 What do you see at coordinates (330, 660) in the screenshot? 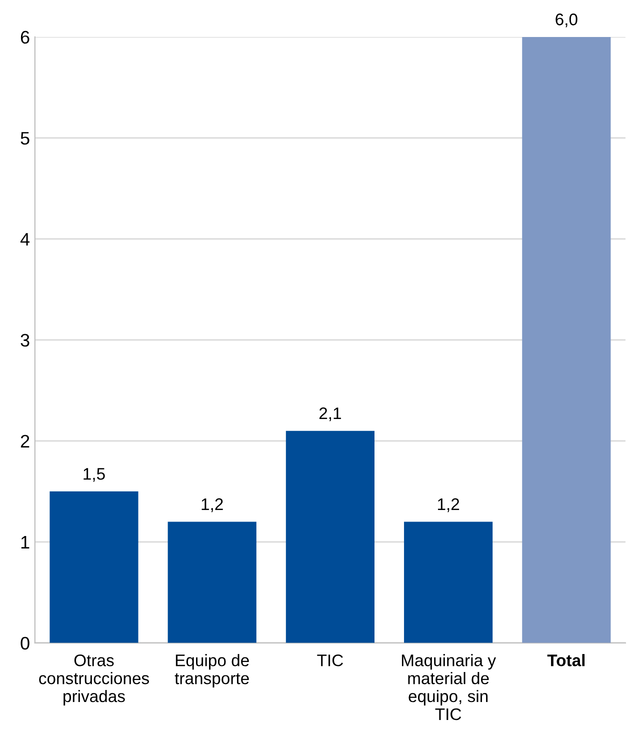
I see `x-tick-label: TIC` at bounding box center [330, 660].